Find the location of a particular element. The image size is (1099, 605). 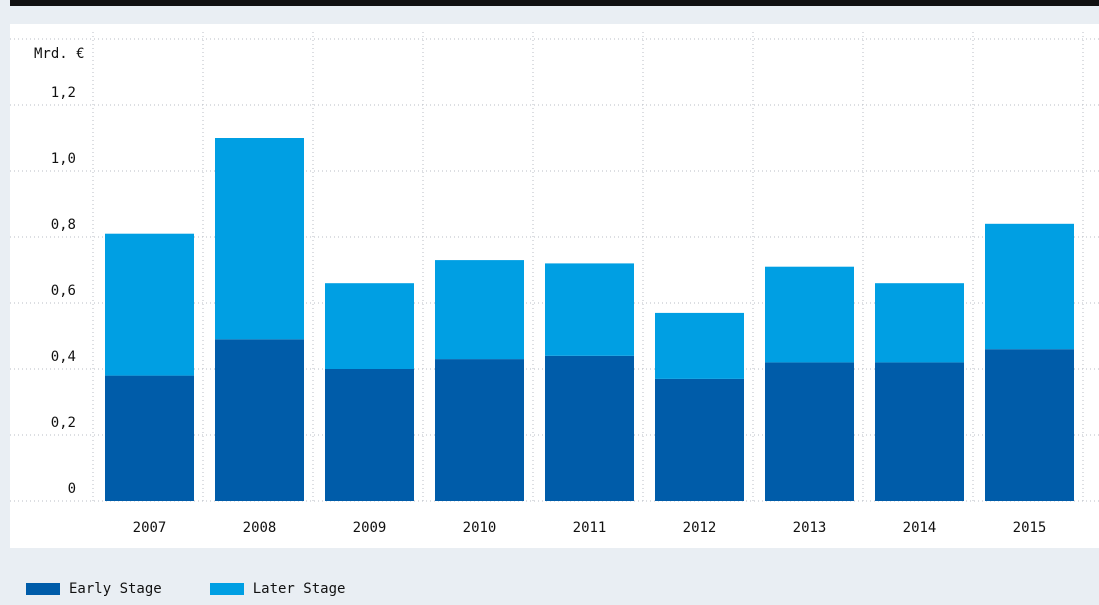

bar-later-stage-2011 is located at coordinates (589, 309).